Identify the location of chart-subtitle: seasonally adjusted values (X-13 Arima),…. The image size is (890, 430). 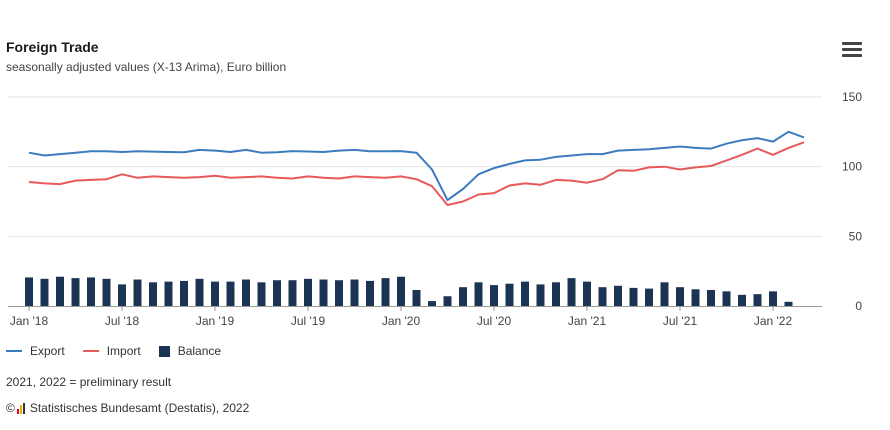
(146, 67).